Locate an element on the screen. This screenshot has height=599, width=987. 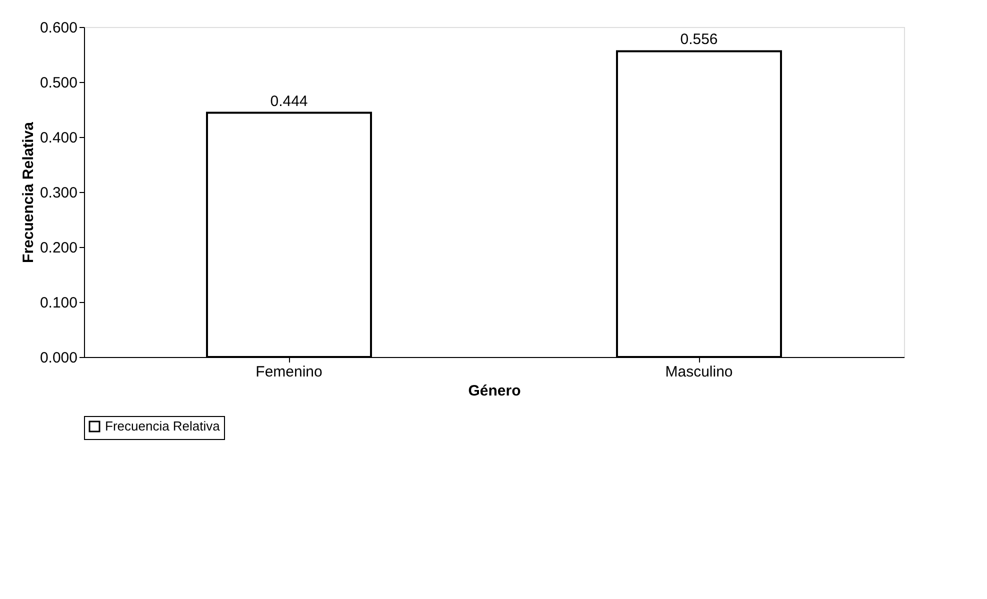
legend-label: Frecuencia Relativa is located at coordinates (163, 426).